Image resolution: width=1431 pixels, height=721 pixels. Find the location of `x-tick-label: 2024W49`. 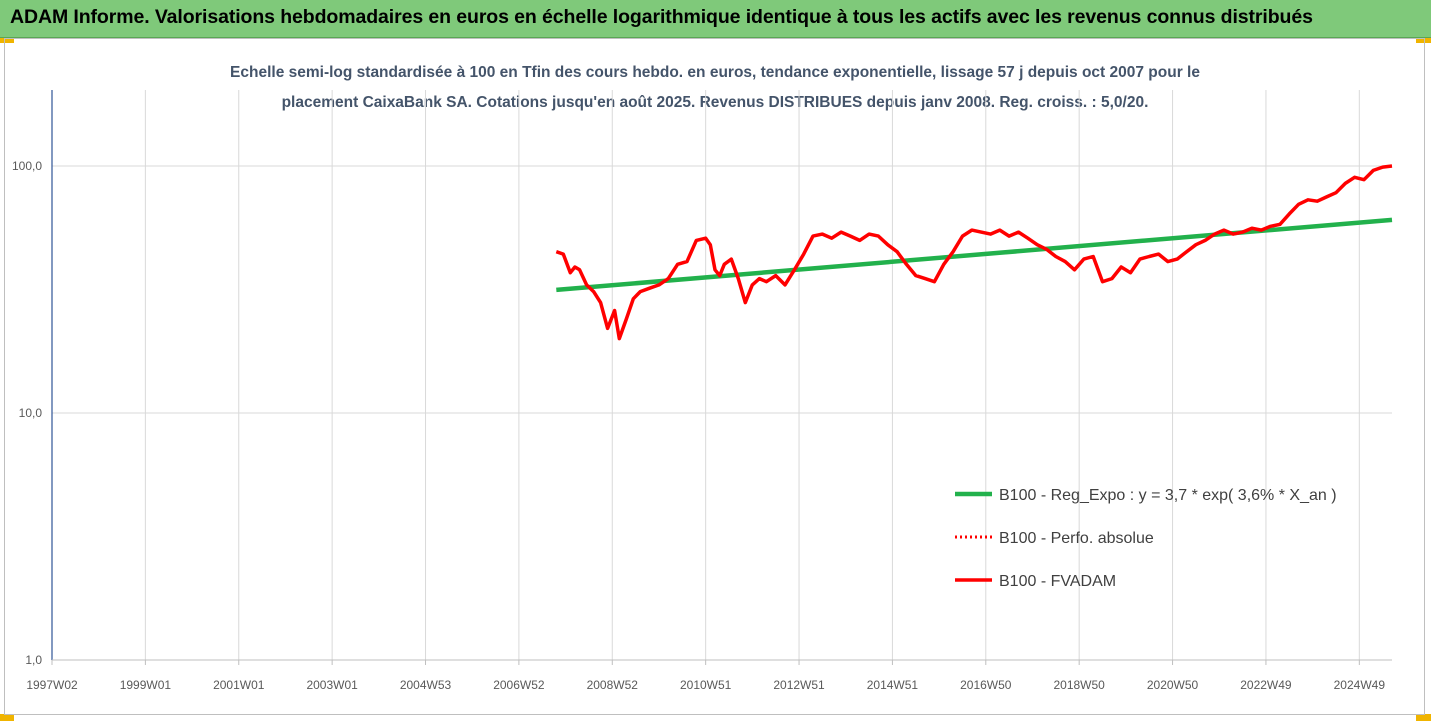

x-tick-label: 2024W49 is located at coordinates (1360, 685).